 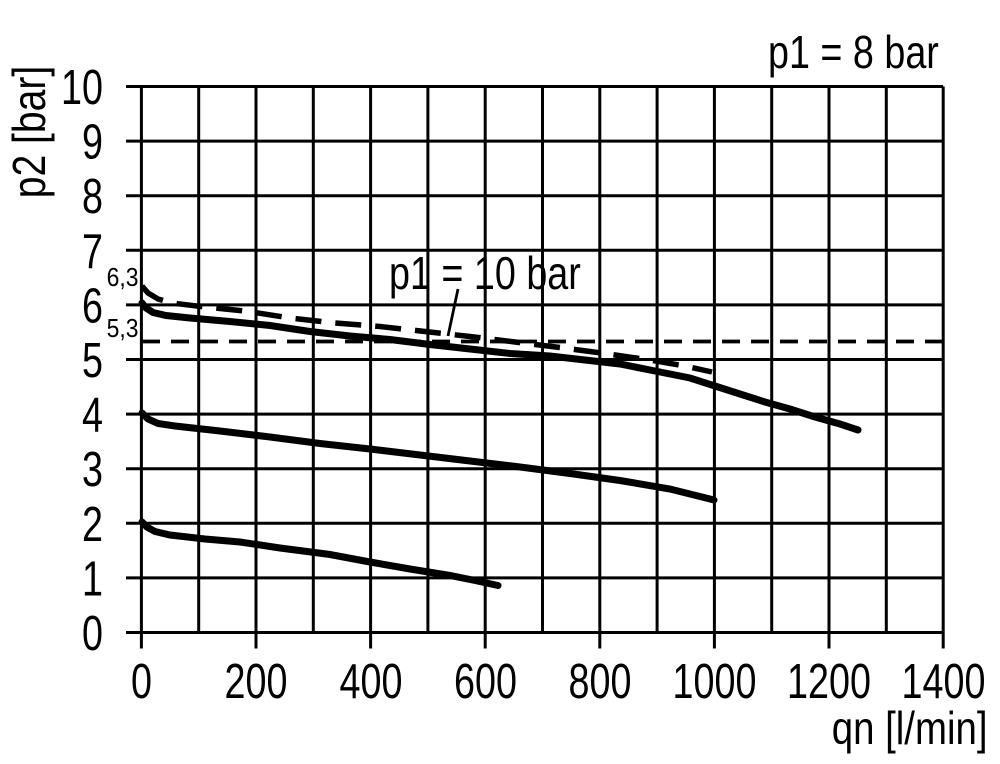 I want to click on svg-text: 600, so click(x=485, y=681).